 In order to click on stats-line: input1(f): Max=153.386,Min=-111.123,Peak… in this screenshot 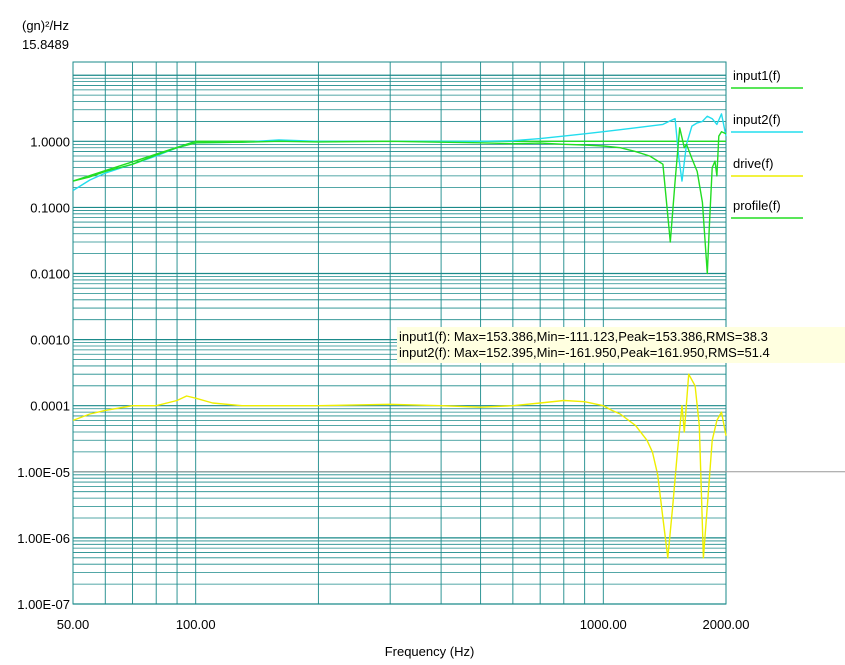, I will do `click(583, 336)`.